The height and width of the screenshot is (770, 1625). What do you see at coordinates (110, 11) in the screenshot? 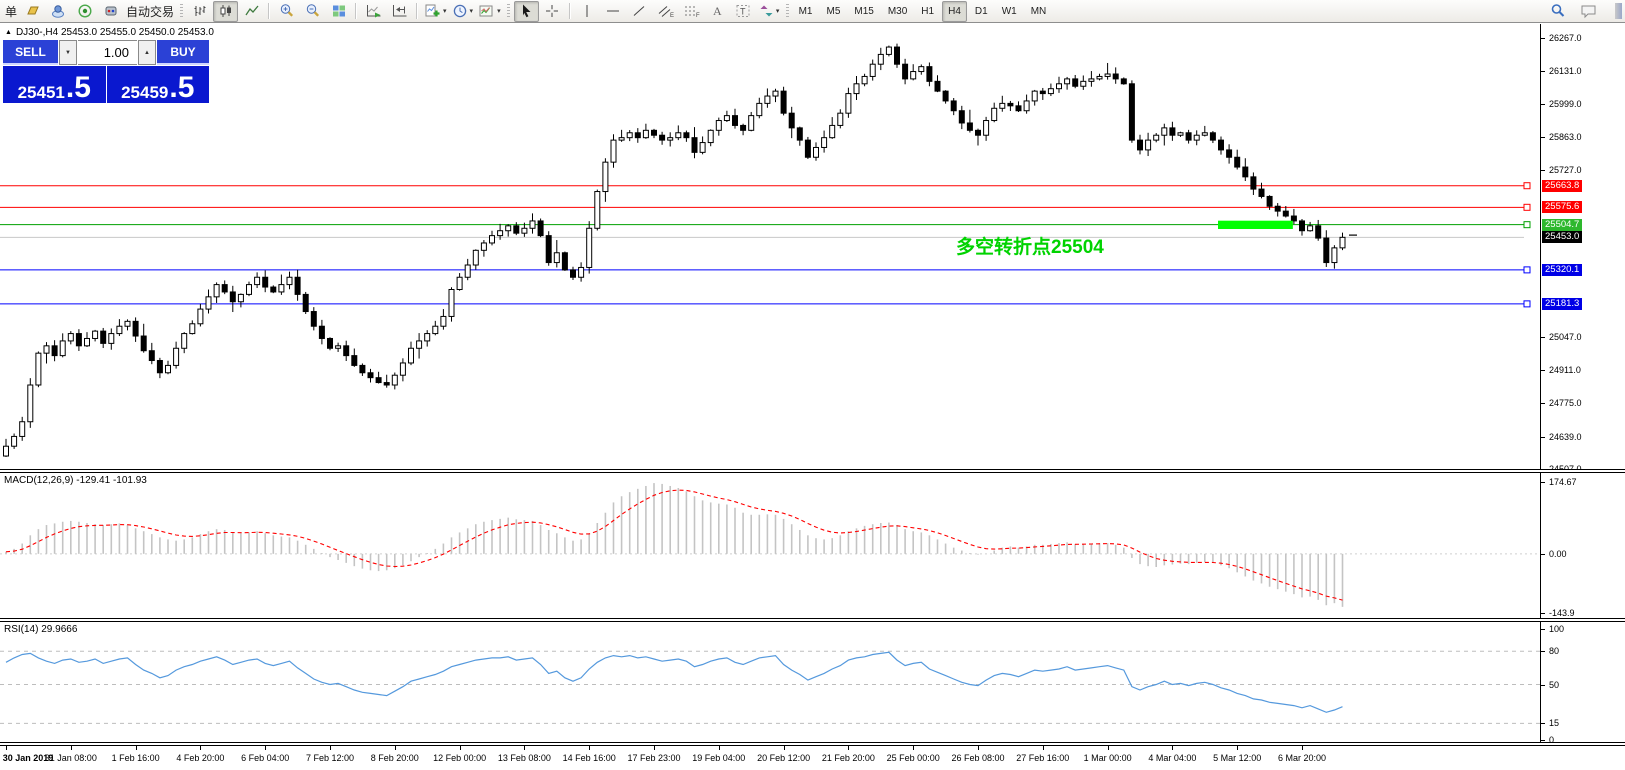
I see `autotrading-icon` at bounding box center [110, 11].